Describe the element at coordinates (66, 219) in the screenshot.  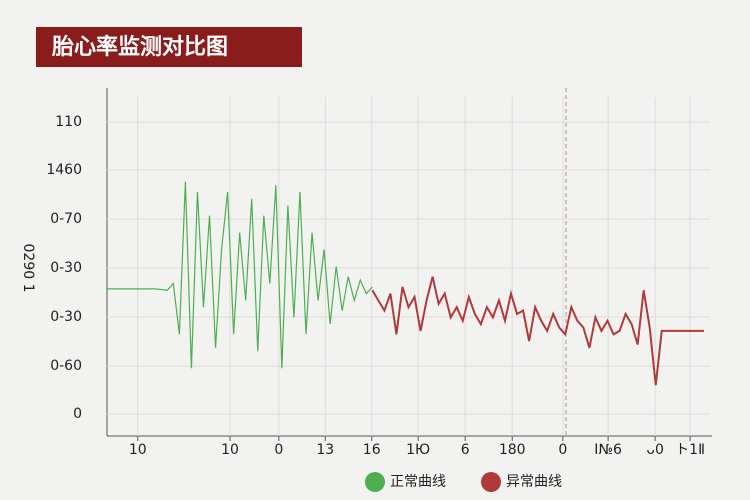
I see `y-tick-label: 0-70` at that location.